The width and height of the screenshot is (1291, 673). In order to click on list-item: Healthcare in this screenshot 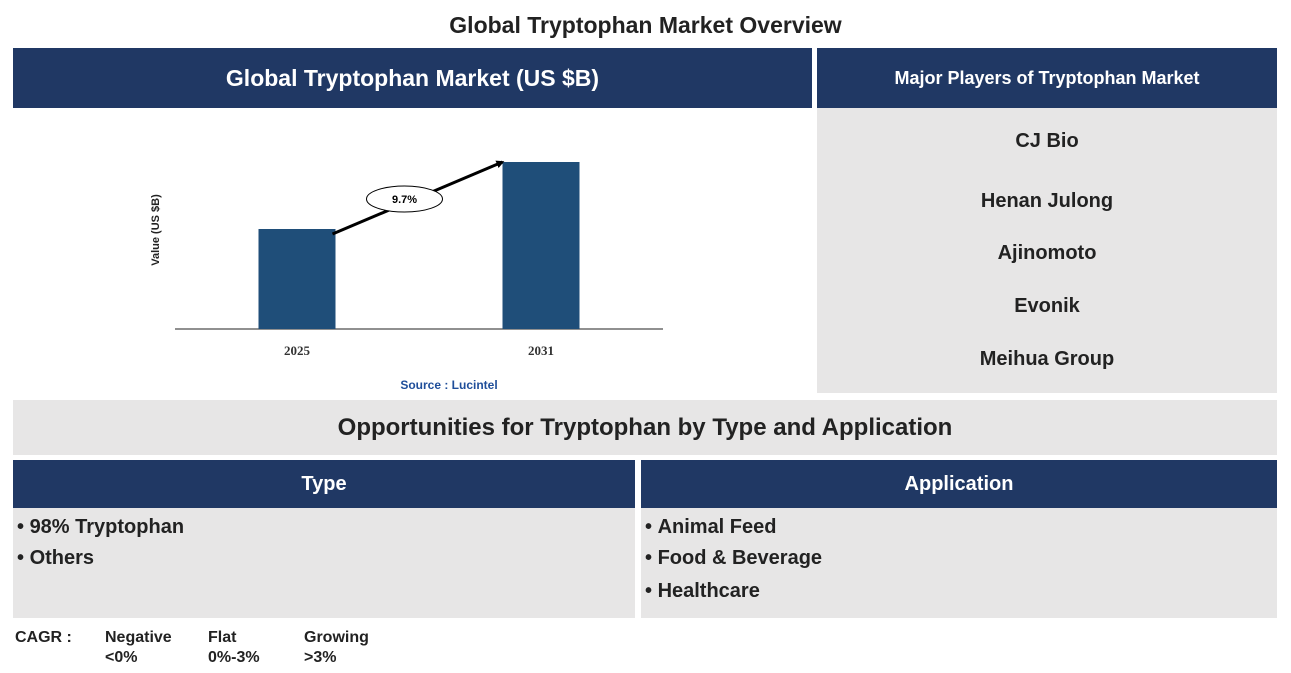, I will do `click(961, 592)`.